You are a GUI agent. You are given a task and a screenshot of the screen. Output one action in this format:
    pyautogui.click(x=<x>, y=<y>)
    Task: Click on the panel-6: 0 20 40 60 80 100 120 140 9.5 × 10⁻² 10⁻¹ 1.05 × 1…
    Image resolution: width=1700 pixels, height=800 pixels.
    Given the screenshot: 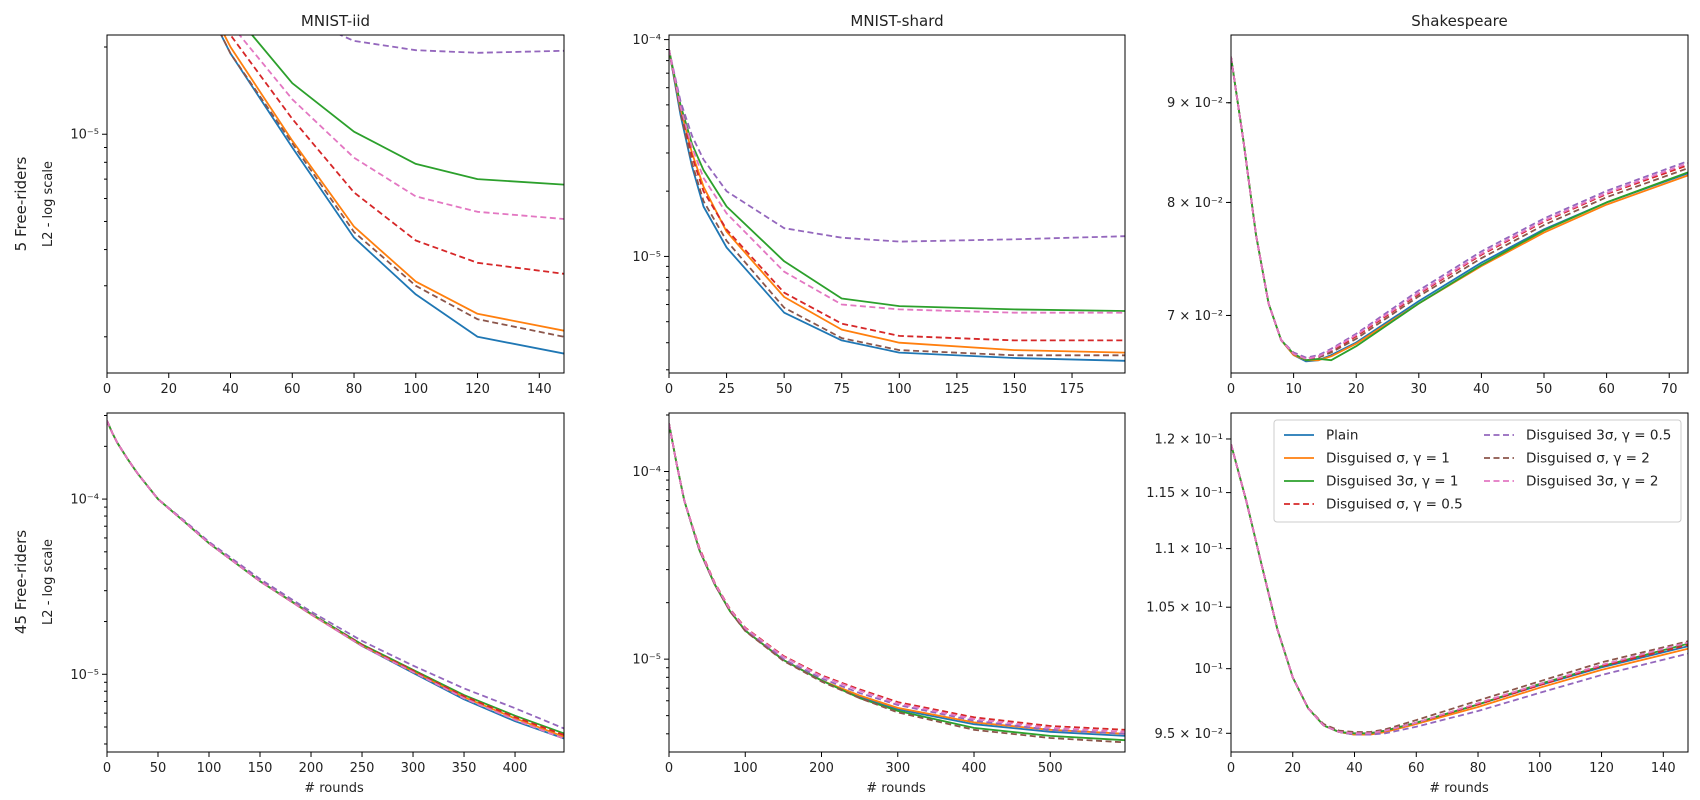 What is the action you would take?
    pyautogui.click(x=1417, y=594)
    